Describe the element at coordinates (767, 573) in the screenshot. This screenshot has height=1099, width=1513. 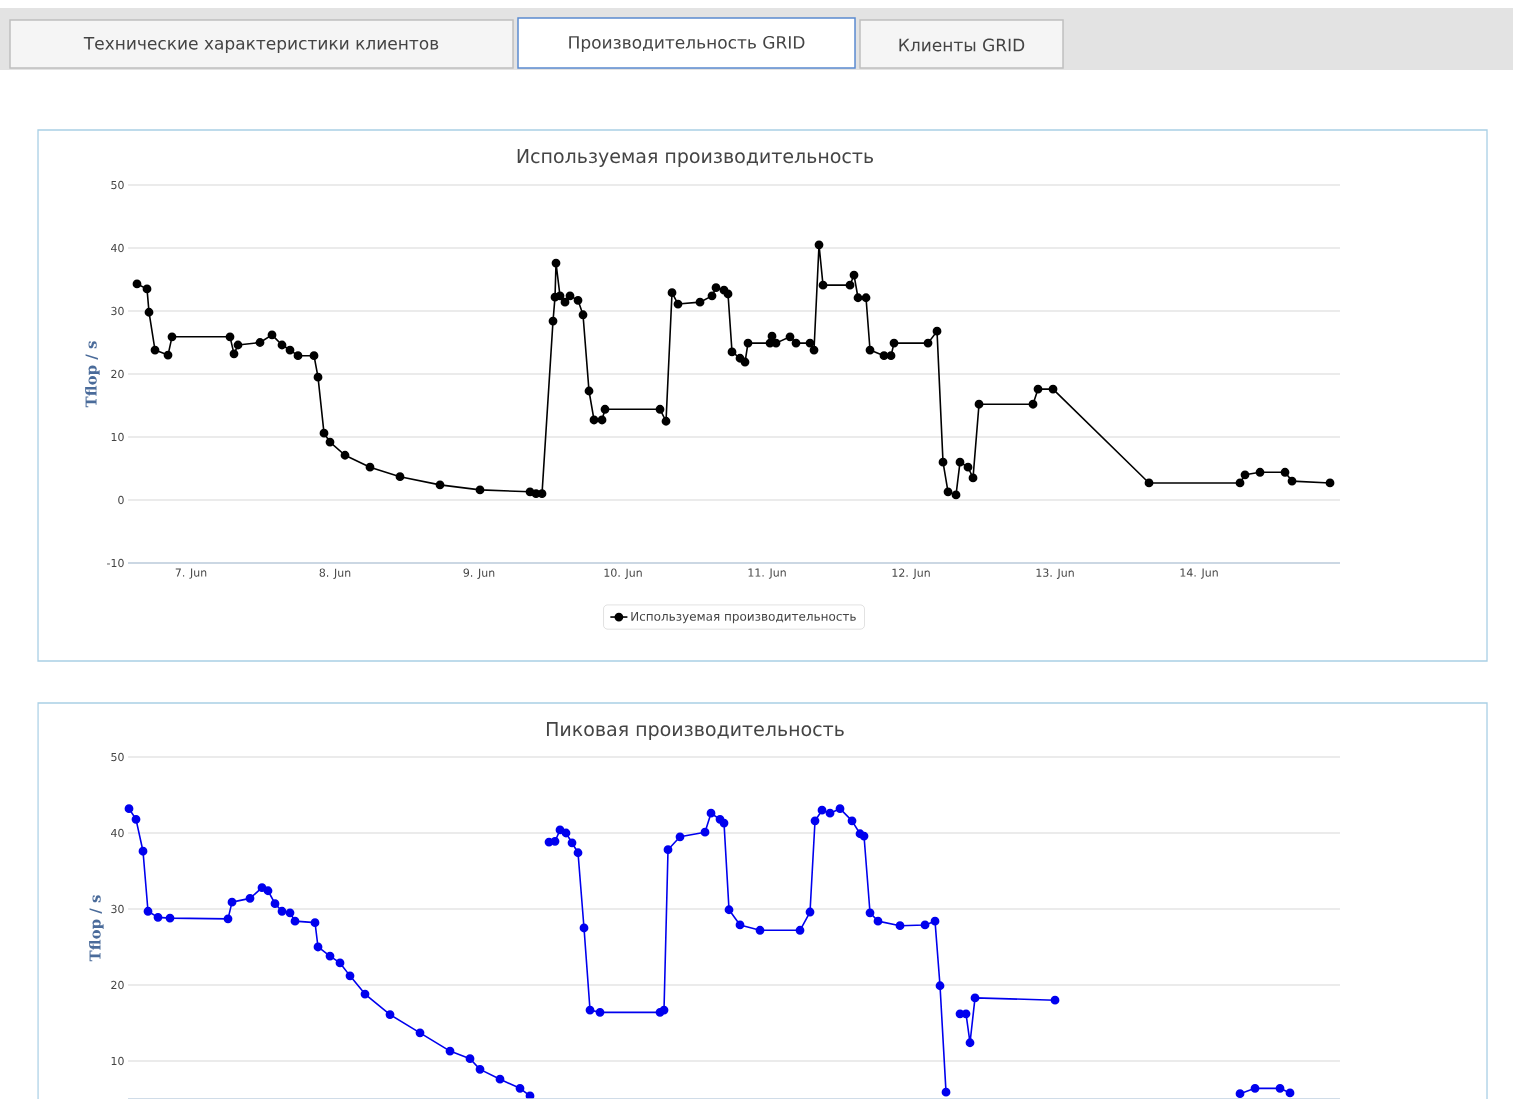
I see `x-tick-label: 11. Jun` at that location.